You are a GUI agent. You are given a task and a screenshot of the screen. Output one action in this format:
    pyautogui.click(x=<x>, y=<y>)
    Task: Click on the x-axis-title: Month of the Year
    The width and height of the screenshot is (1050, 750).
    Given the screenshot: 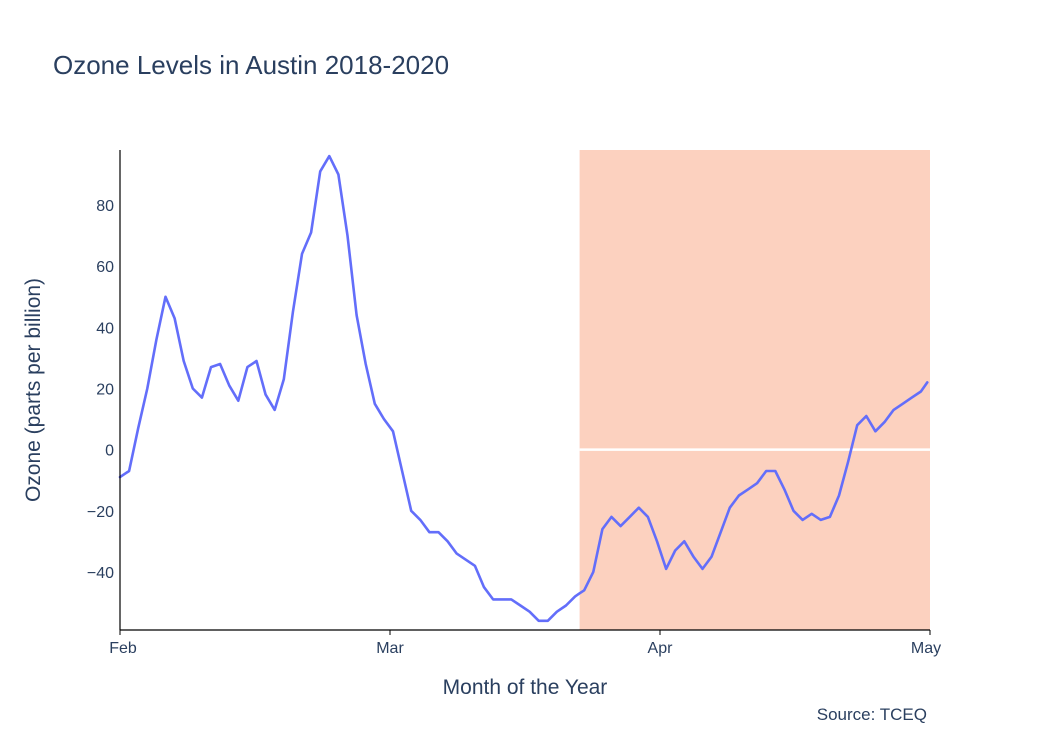 What is the action you would take?
    pyautogui.click(x=525, y=687)
    